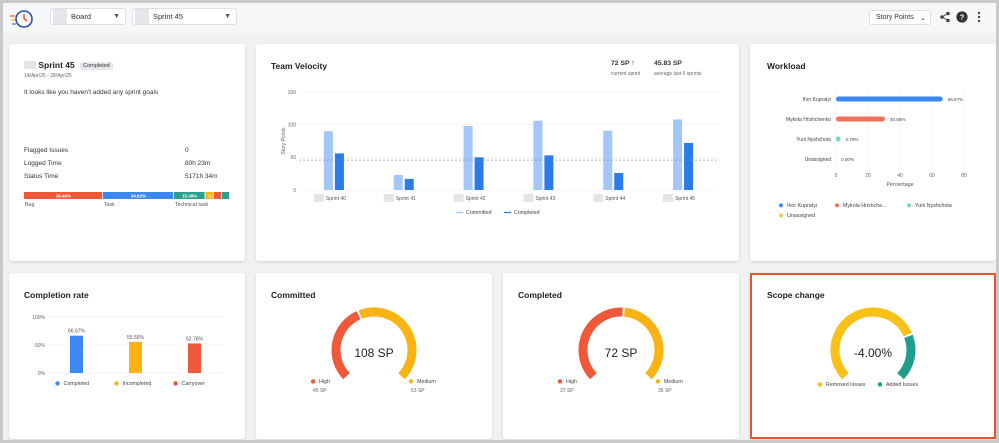  I want to click on story-points-select: Story Points ⌄, so click(900, 17).